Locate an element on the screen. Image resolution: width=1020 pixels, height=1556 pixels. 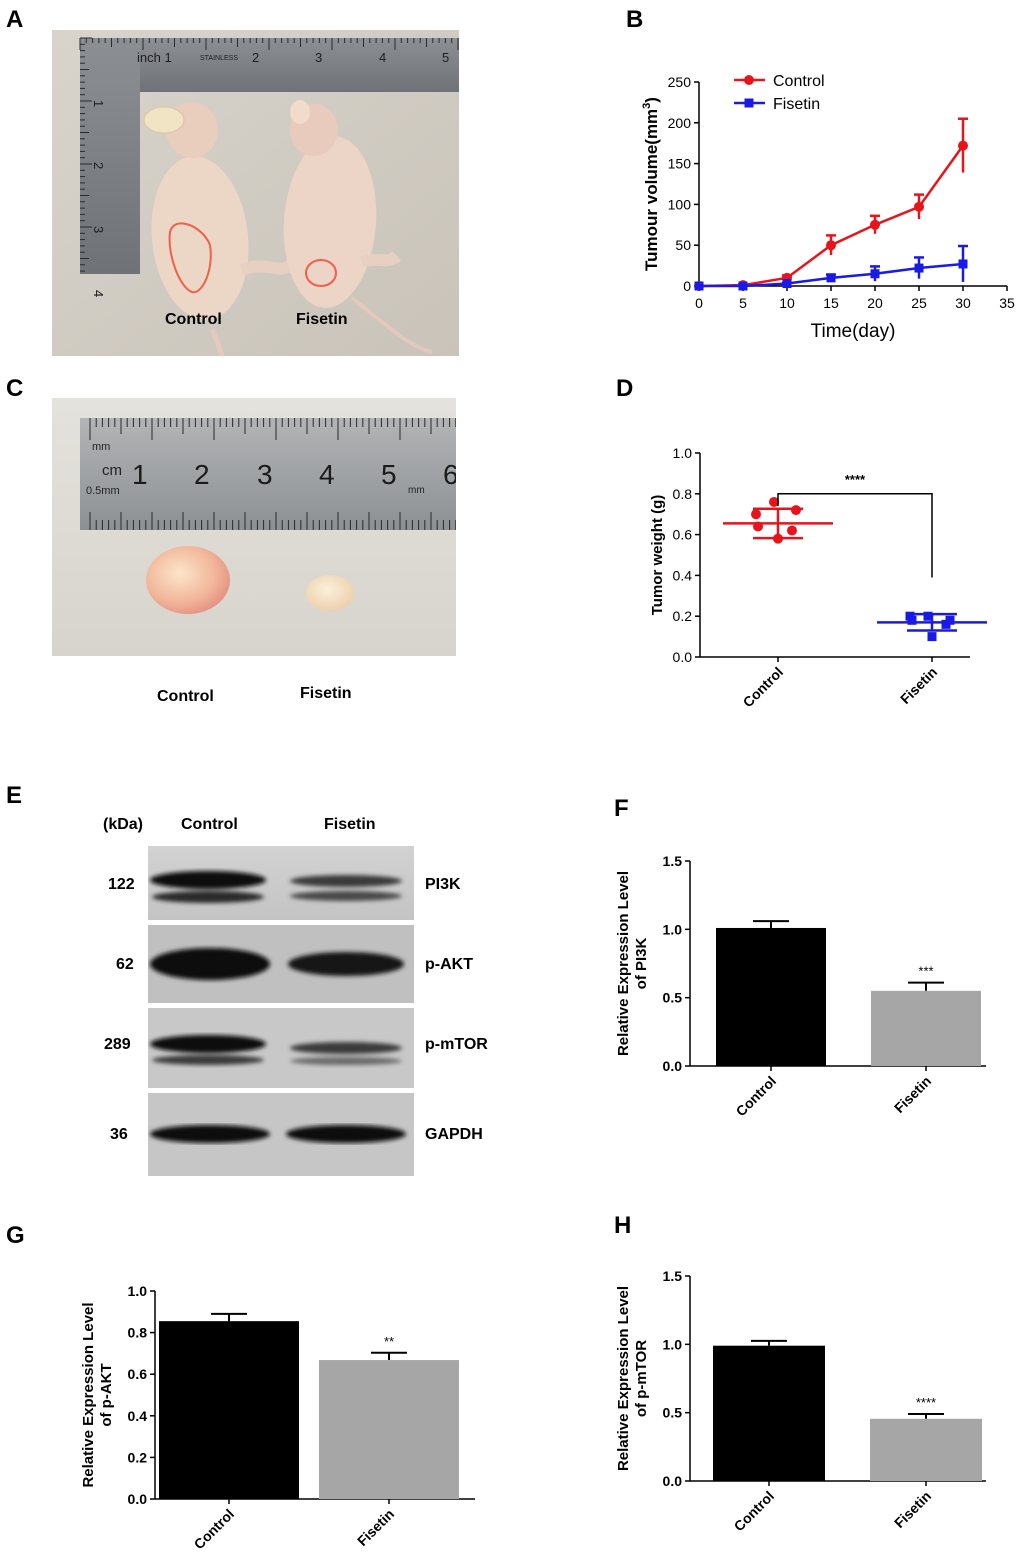
ruler-c-tick: 4 is located at coordinates (327, 474).